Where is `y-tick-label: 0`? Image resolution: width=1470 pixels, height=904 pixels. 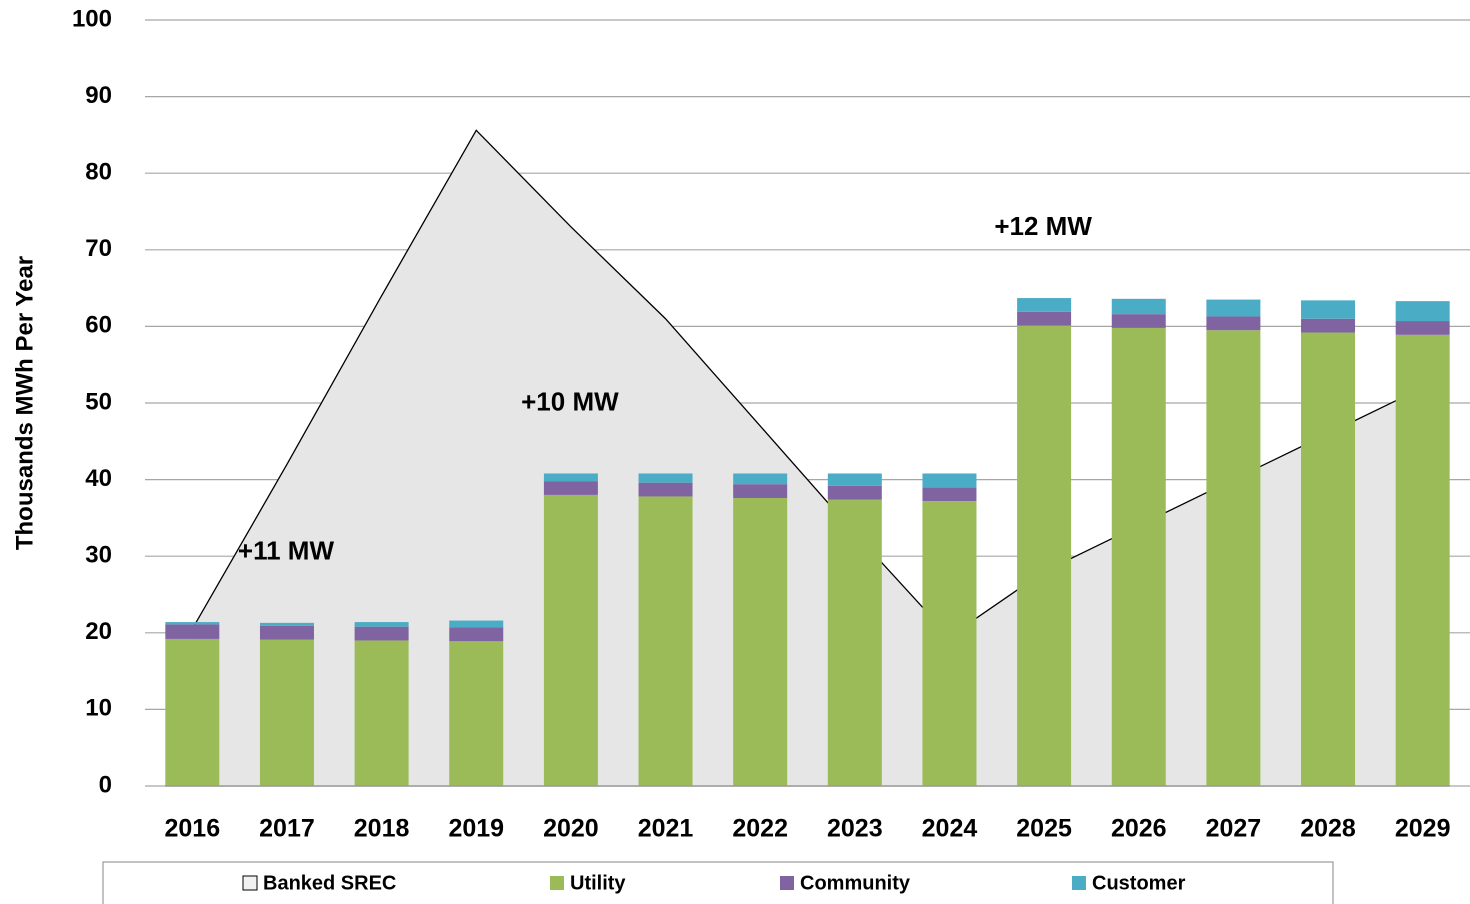
y-tick-label: 0 is located at coordinates (105, 784).